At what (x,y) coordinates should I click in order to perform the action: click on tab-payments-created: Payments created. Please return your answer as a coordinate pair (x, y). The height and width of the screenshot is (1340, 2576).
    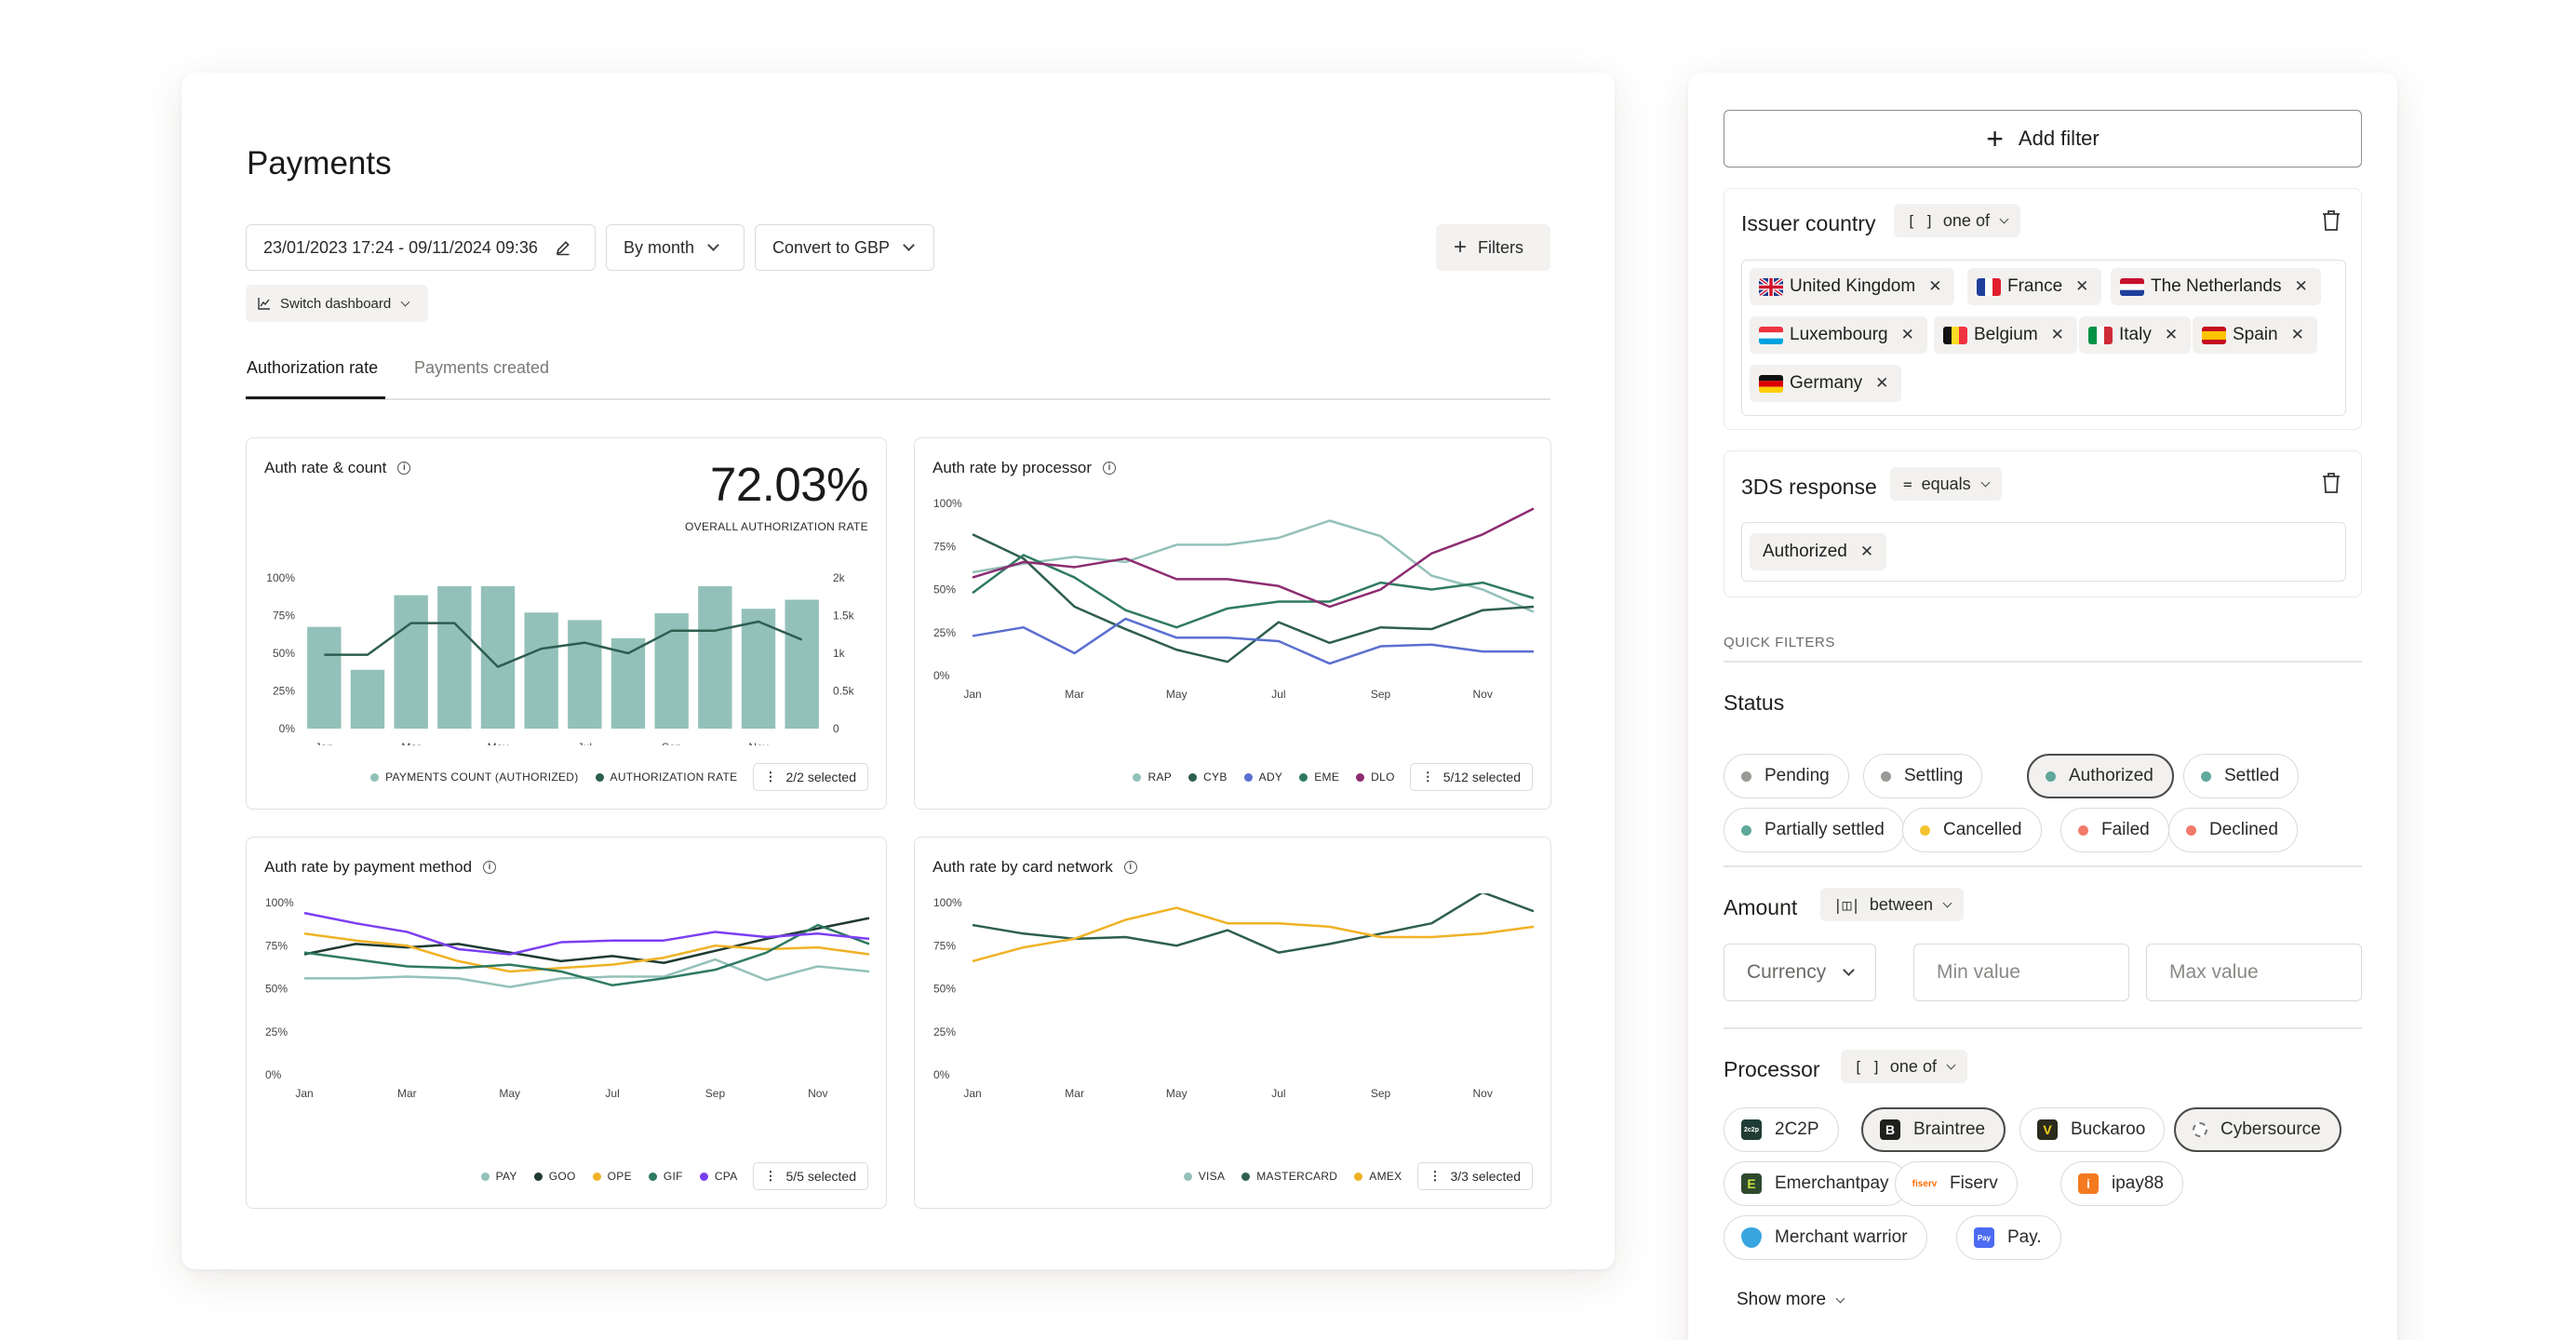
    Looking at the image, I should click on (482, 367).